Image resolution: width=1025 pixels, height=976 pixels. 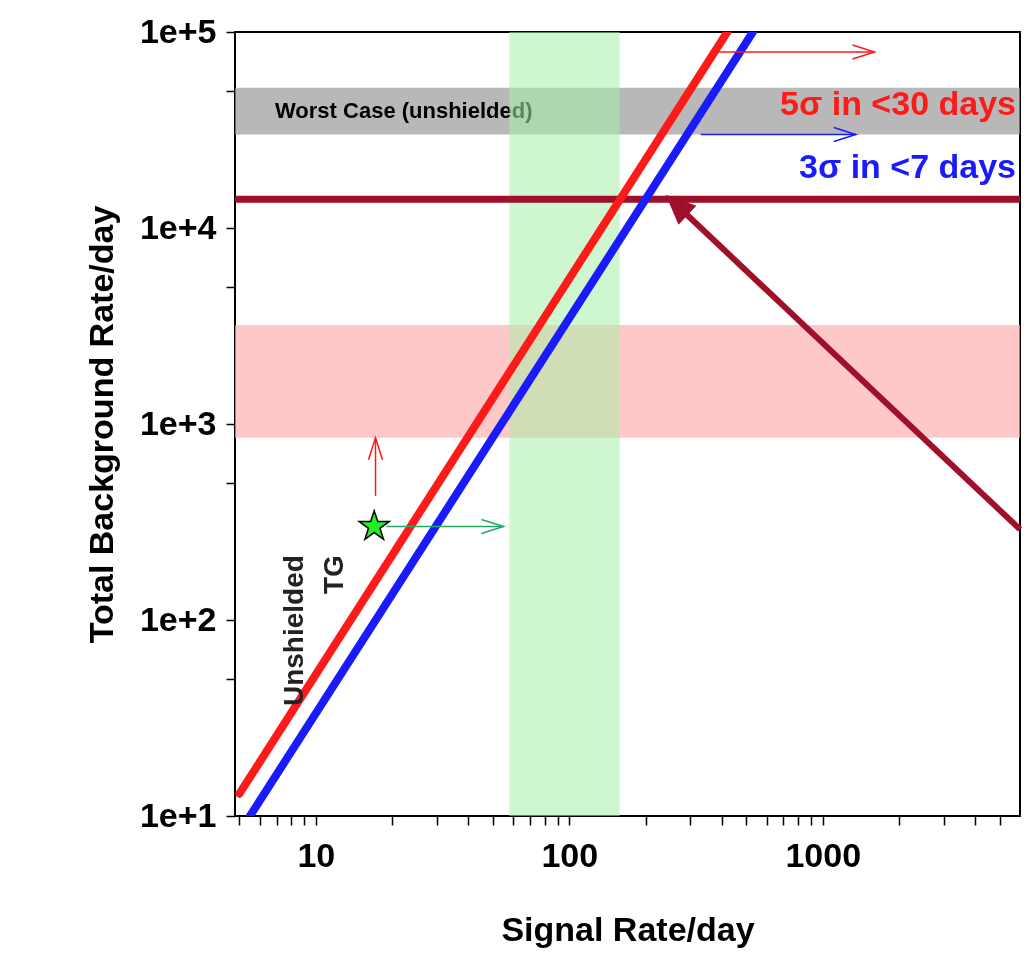 What do you see at coordinates (404, 111) in the screenshot?
I see `band-label: Worst Case (unshielded)` at bounding box center [404, 111].